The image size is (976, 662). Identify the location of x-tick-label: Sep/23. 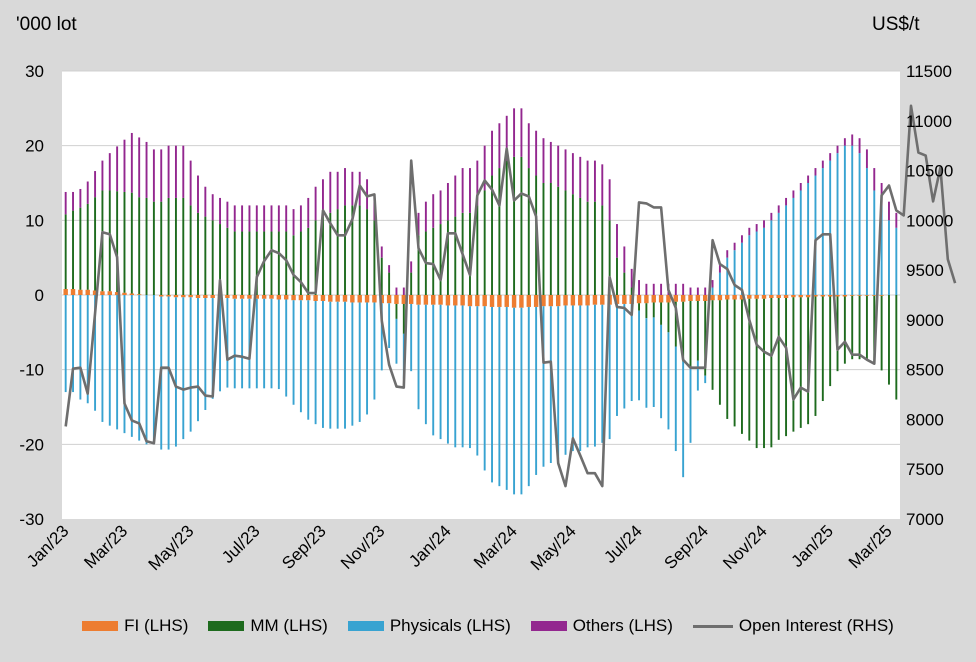
(304, 547).